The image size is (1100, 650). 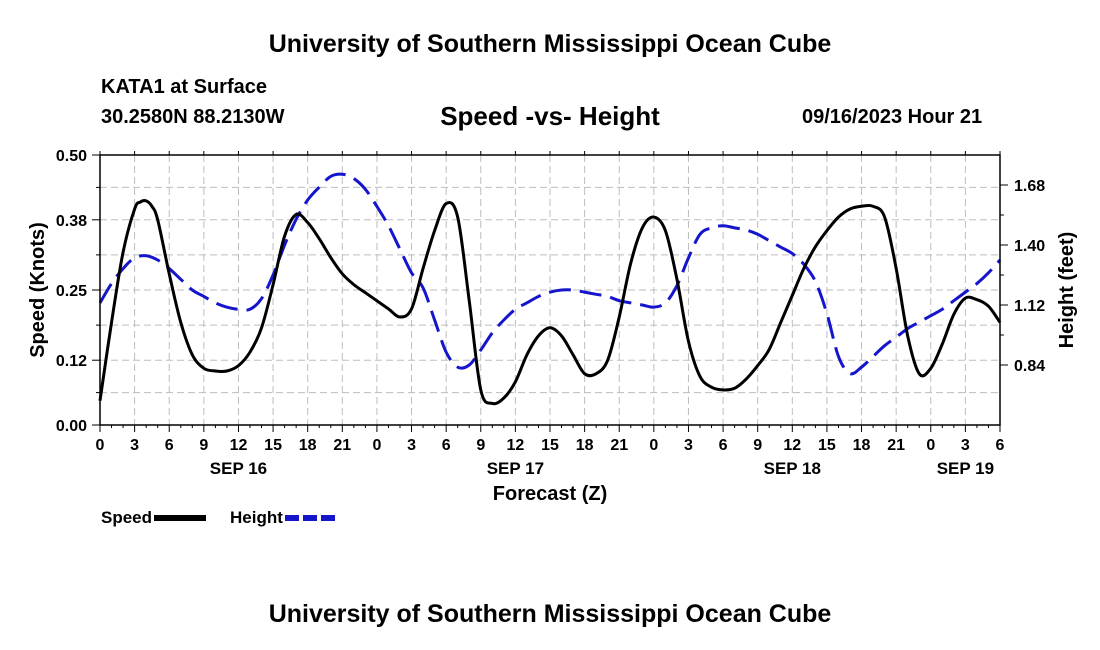 What do you see at coordinates (71, 361) in the screenshot?
I see `y-tick-label: 0.12` at bounding box center [71, 361].